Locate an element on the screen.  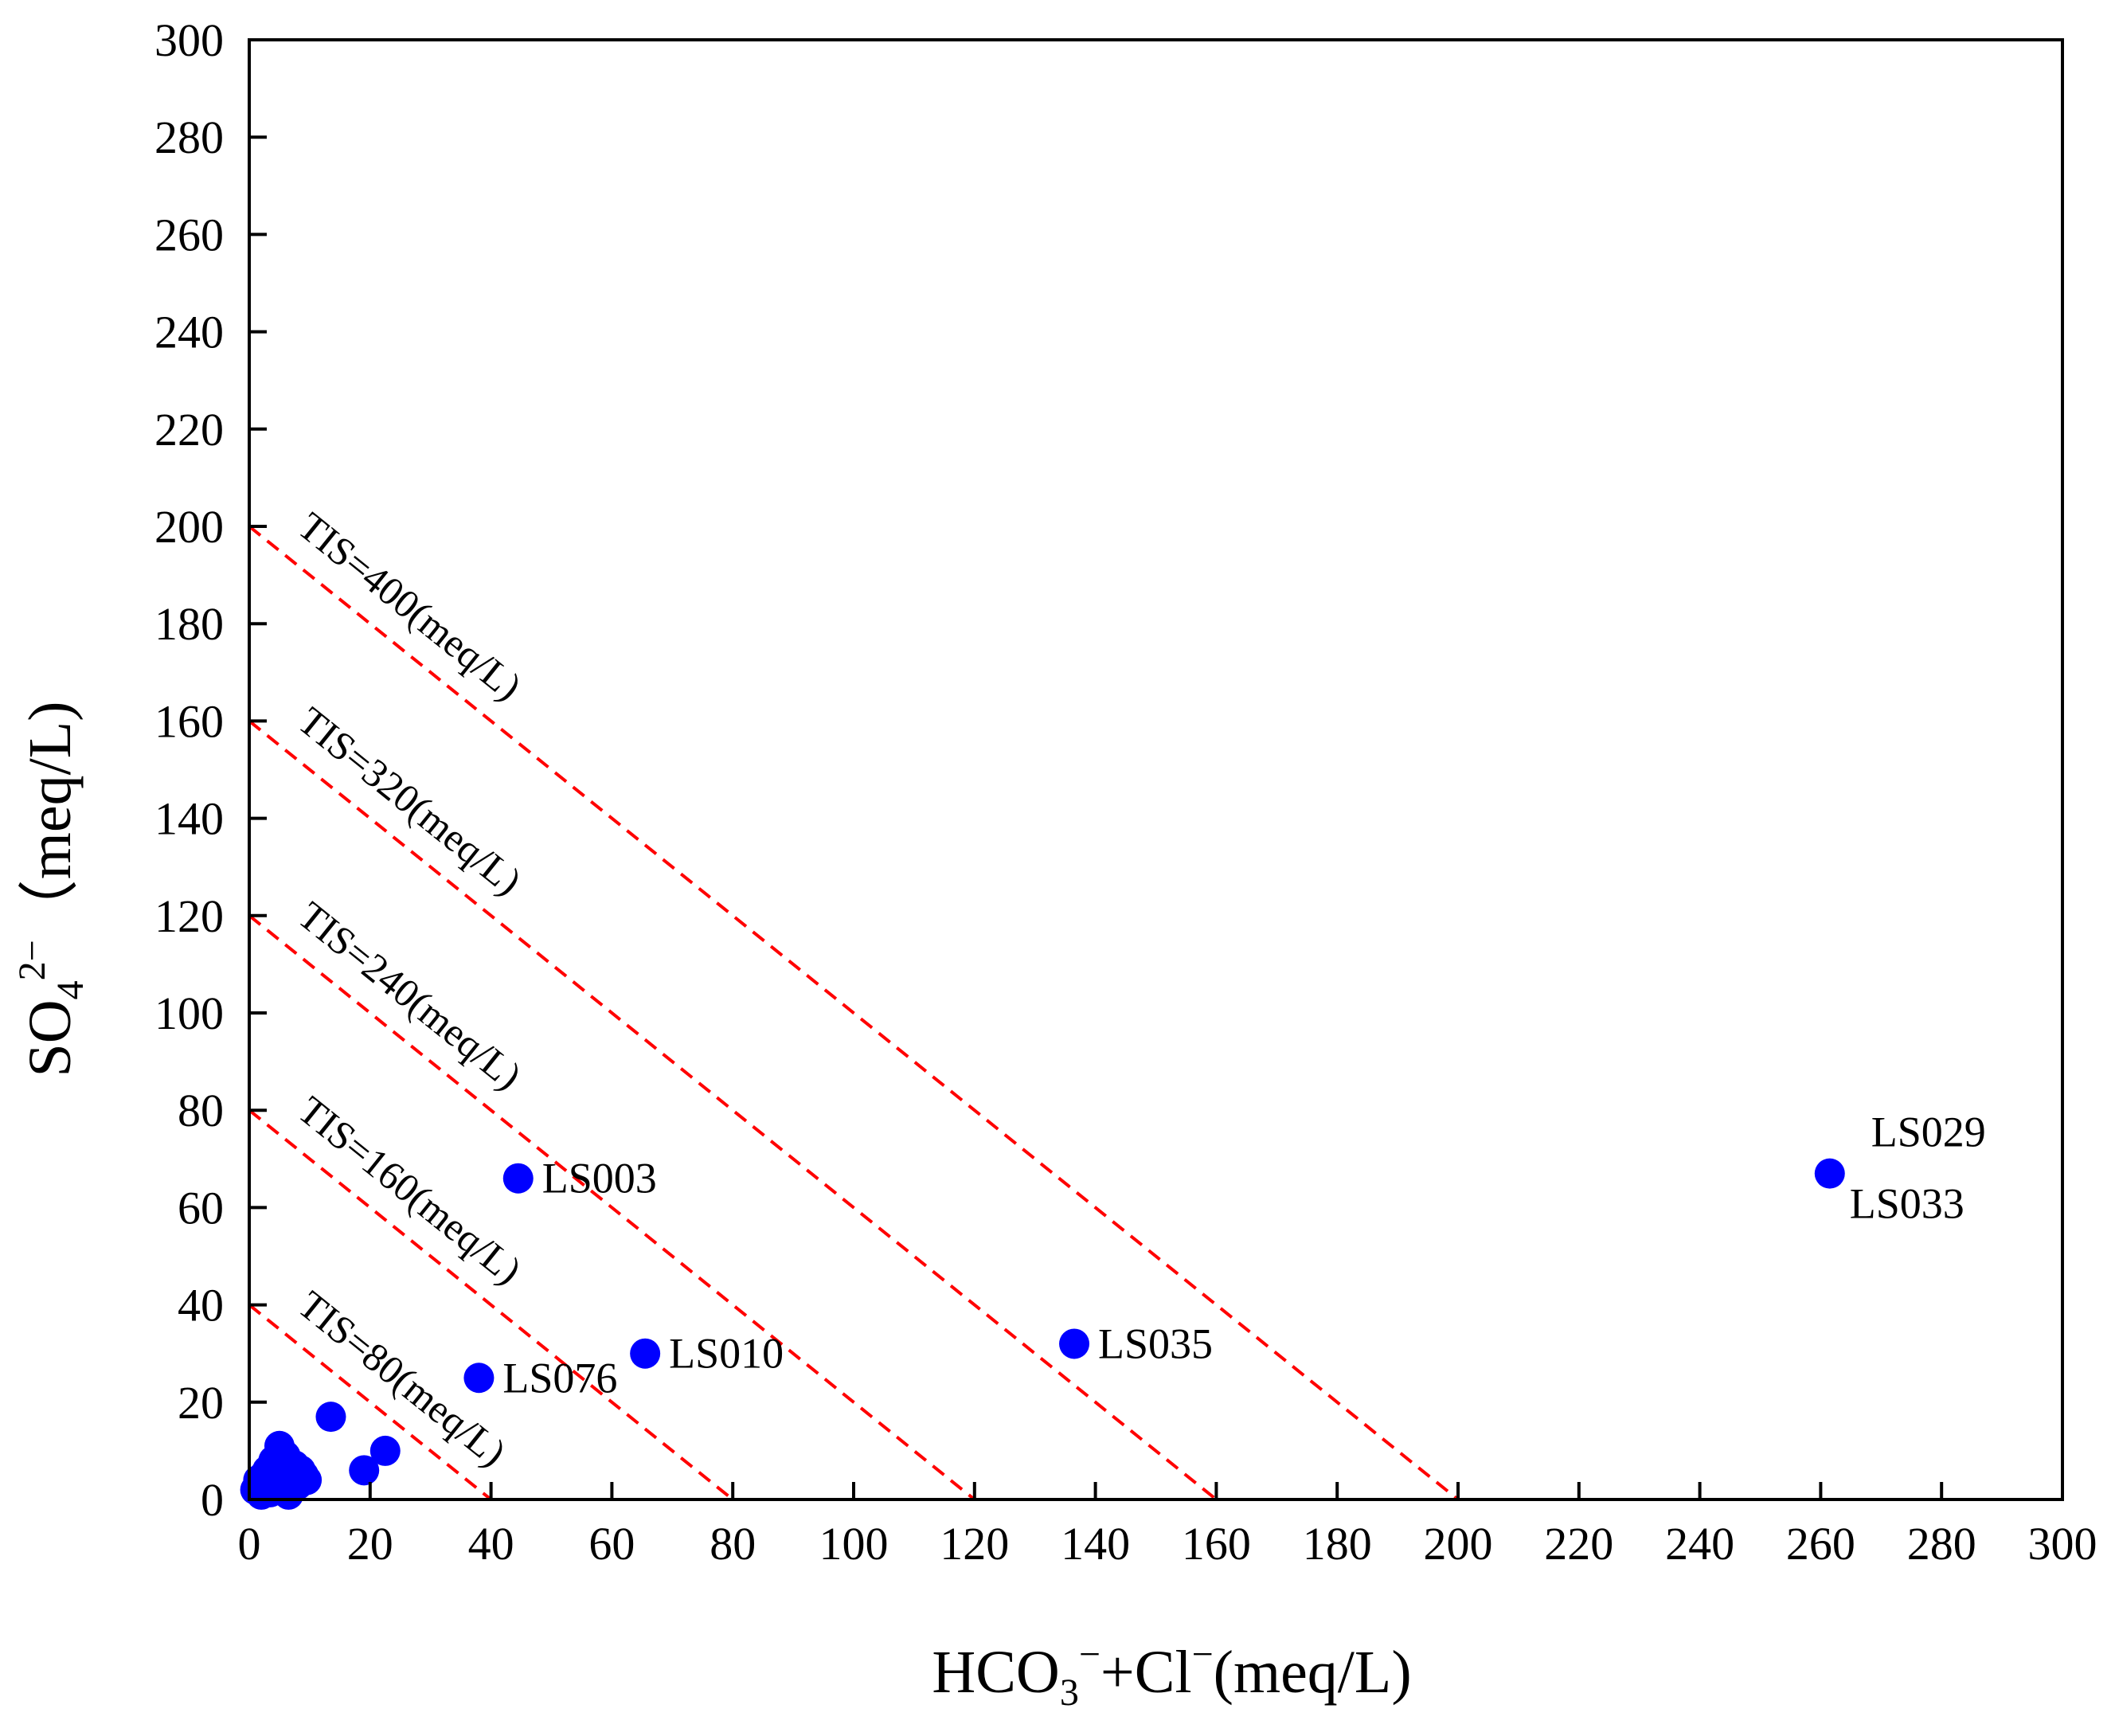
y-tick-label: 0 is located at coordinates (213, 1500).